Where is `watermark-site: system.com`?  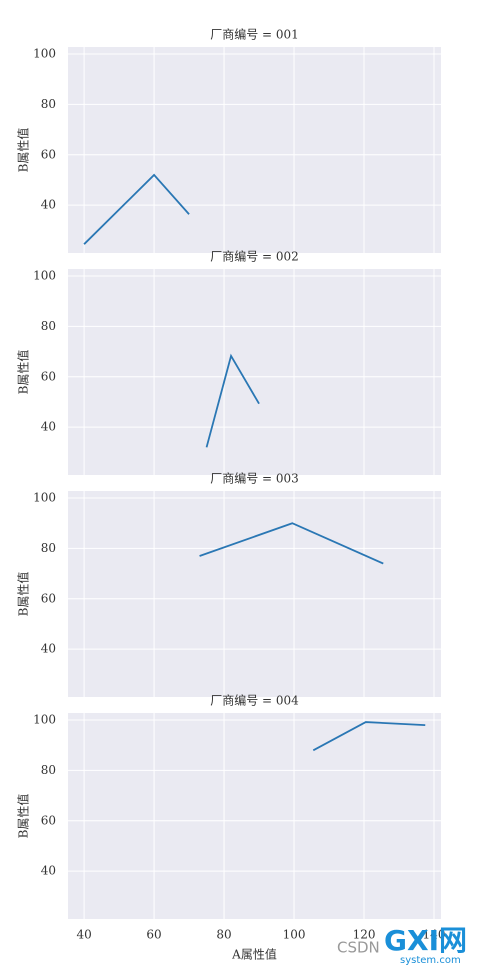
watermark-site: system.com is located at coordinates (430, 960).